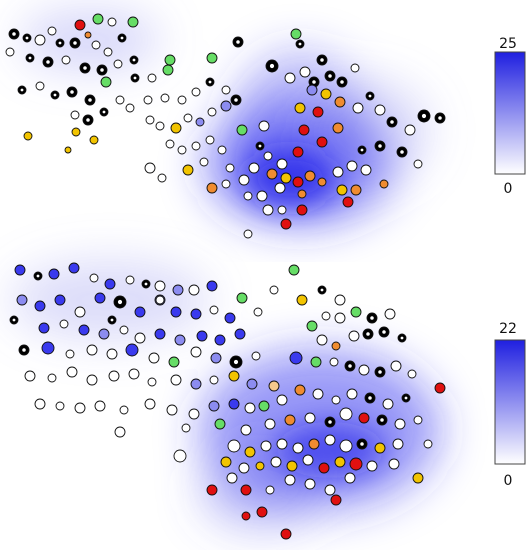 Image resolution: width=530 pixels, height=550 pixels. What do you see at coordinates (510, 405) in the screenshot?
I see `colorbar-2: 22 0` at bounding box center [510, 405].